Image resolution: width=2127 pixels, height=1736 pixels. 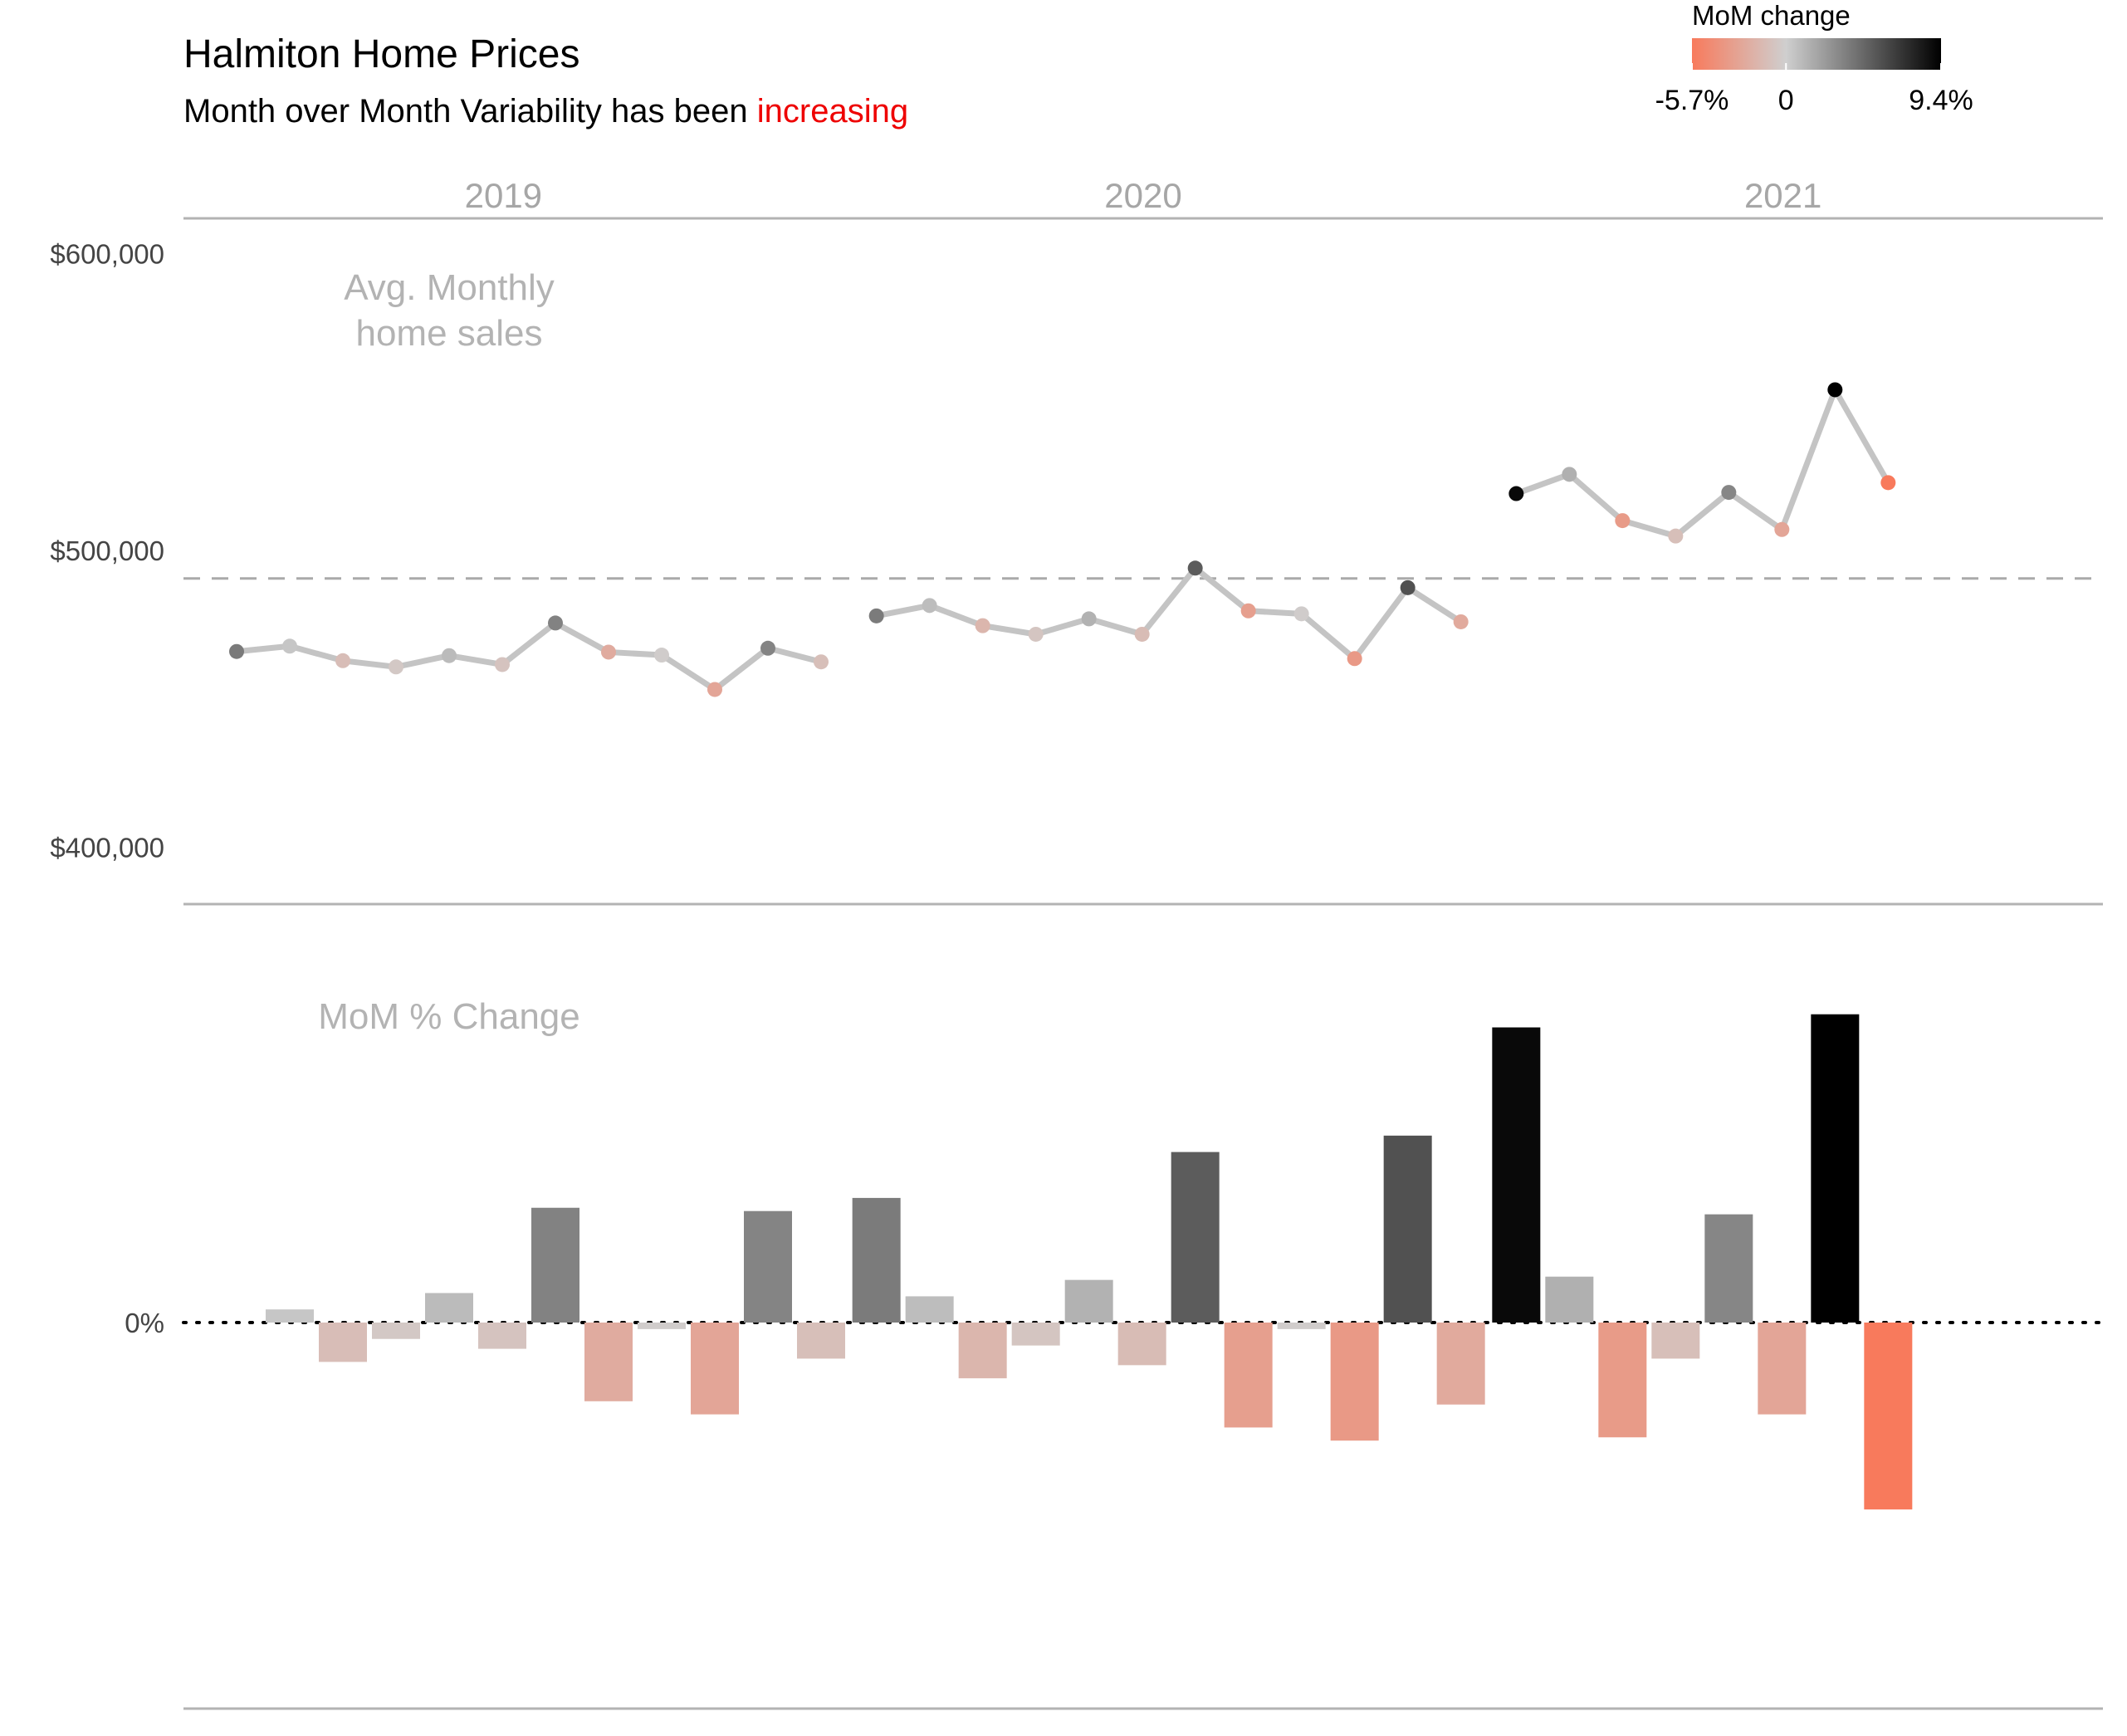 I want to click on facet-label: 2021, so click(x=1782, y=195).